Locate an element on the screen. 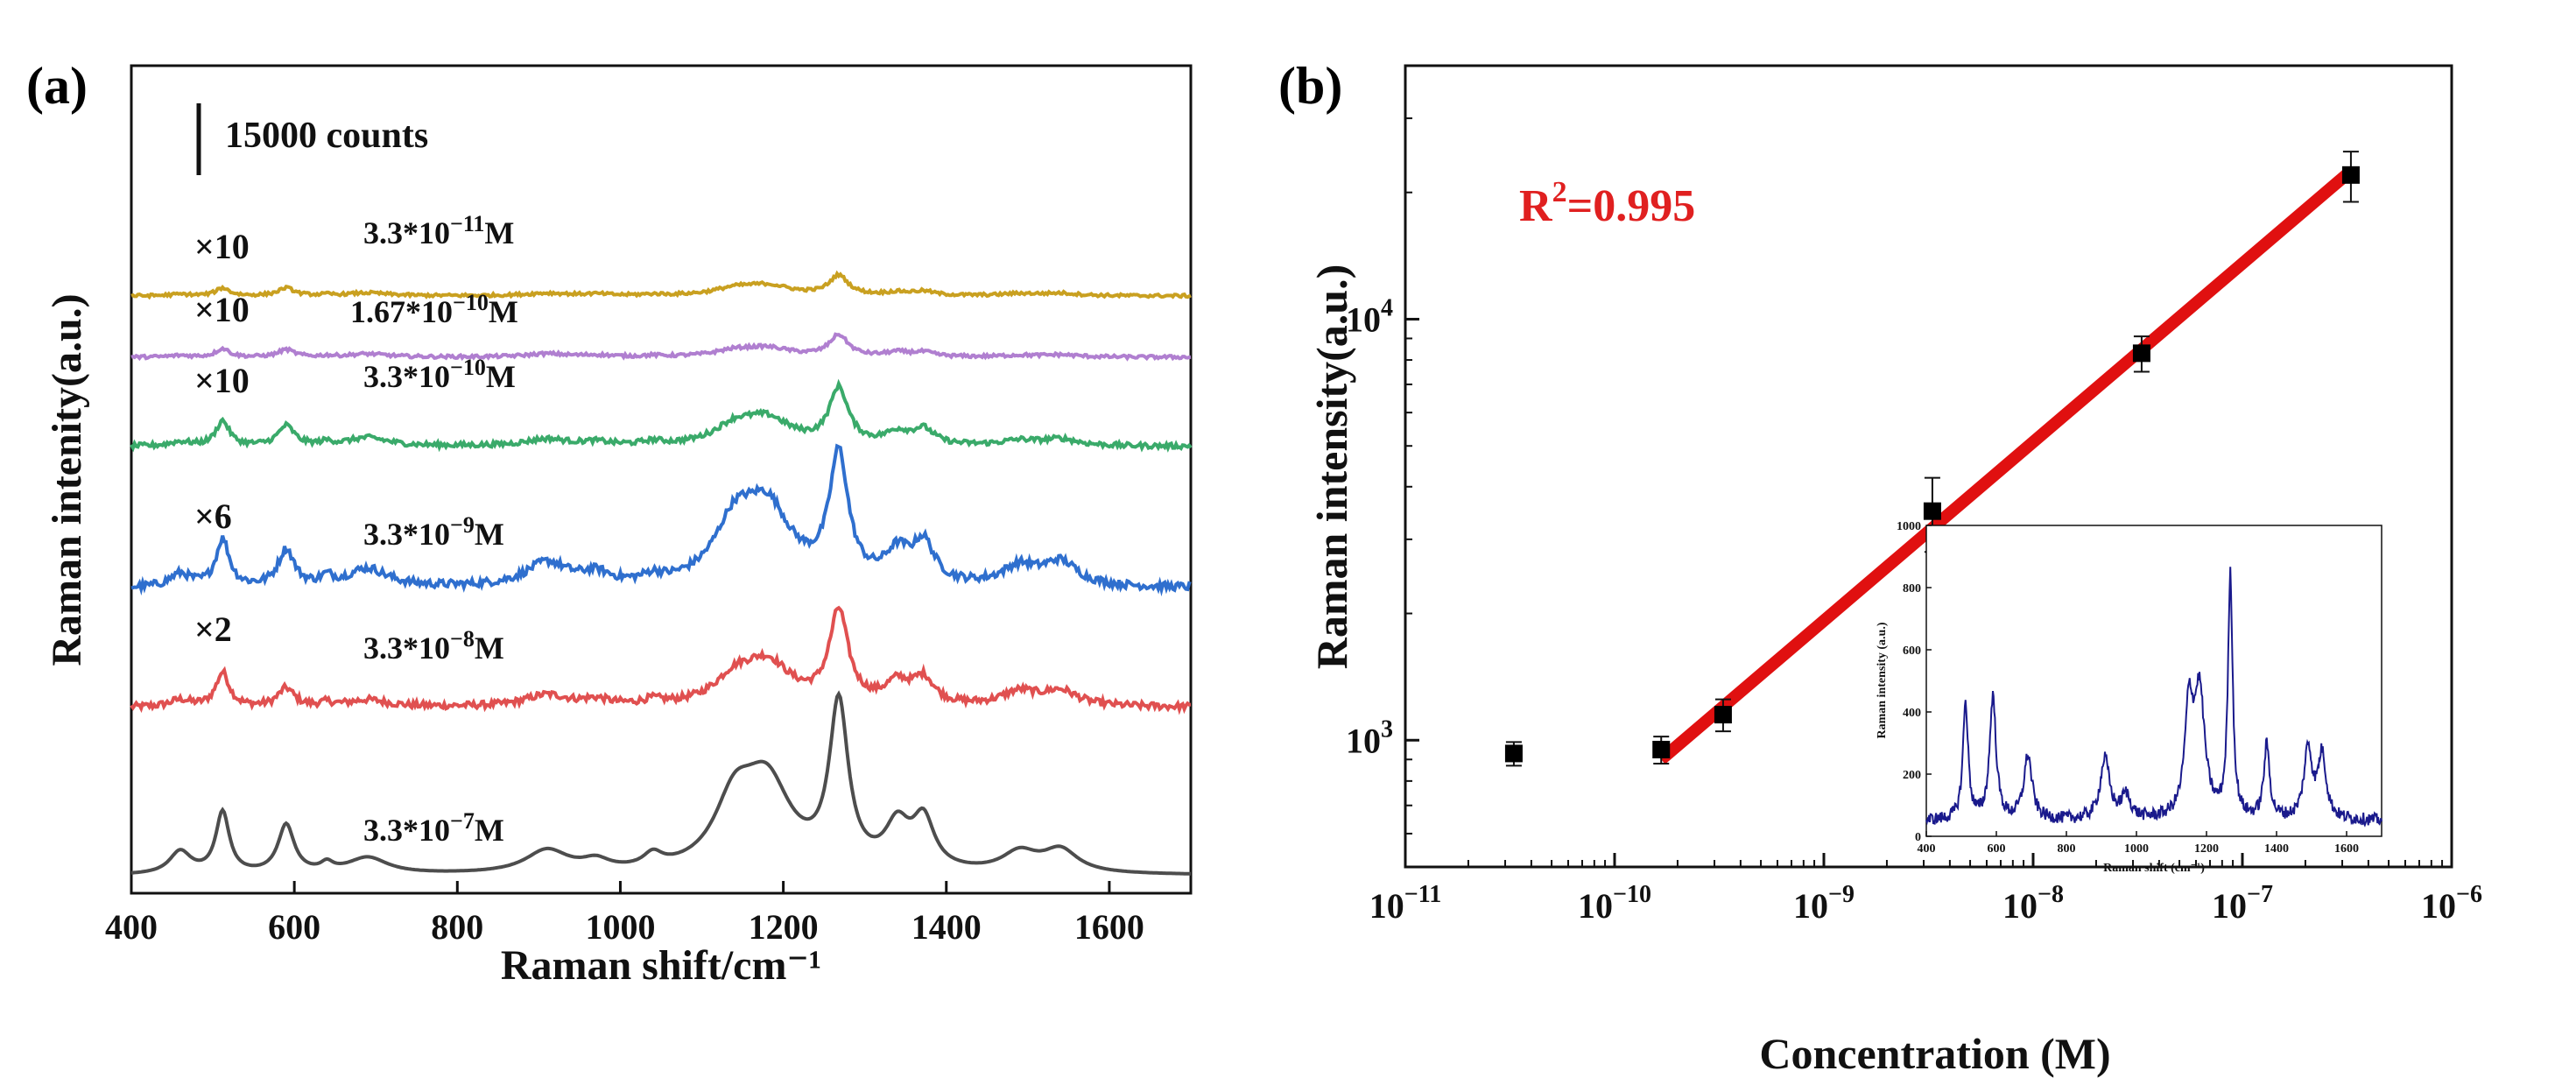  x-tick-label-1000: 1000 is located at coordinates (620, 927).